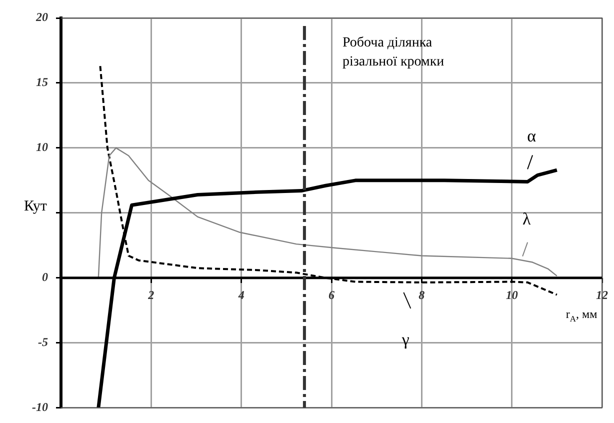 This screenshot has height=423, width=614. What do you see at coordinates (512, 295) in the screenshot?
I see `x-tick-label: 10` at bounding box center [512, 295].